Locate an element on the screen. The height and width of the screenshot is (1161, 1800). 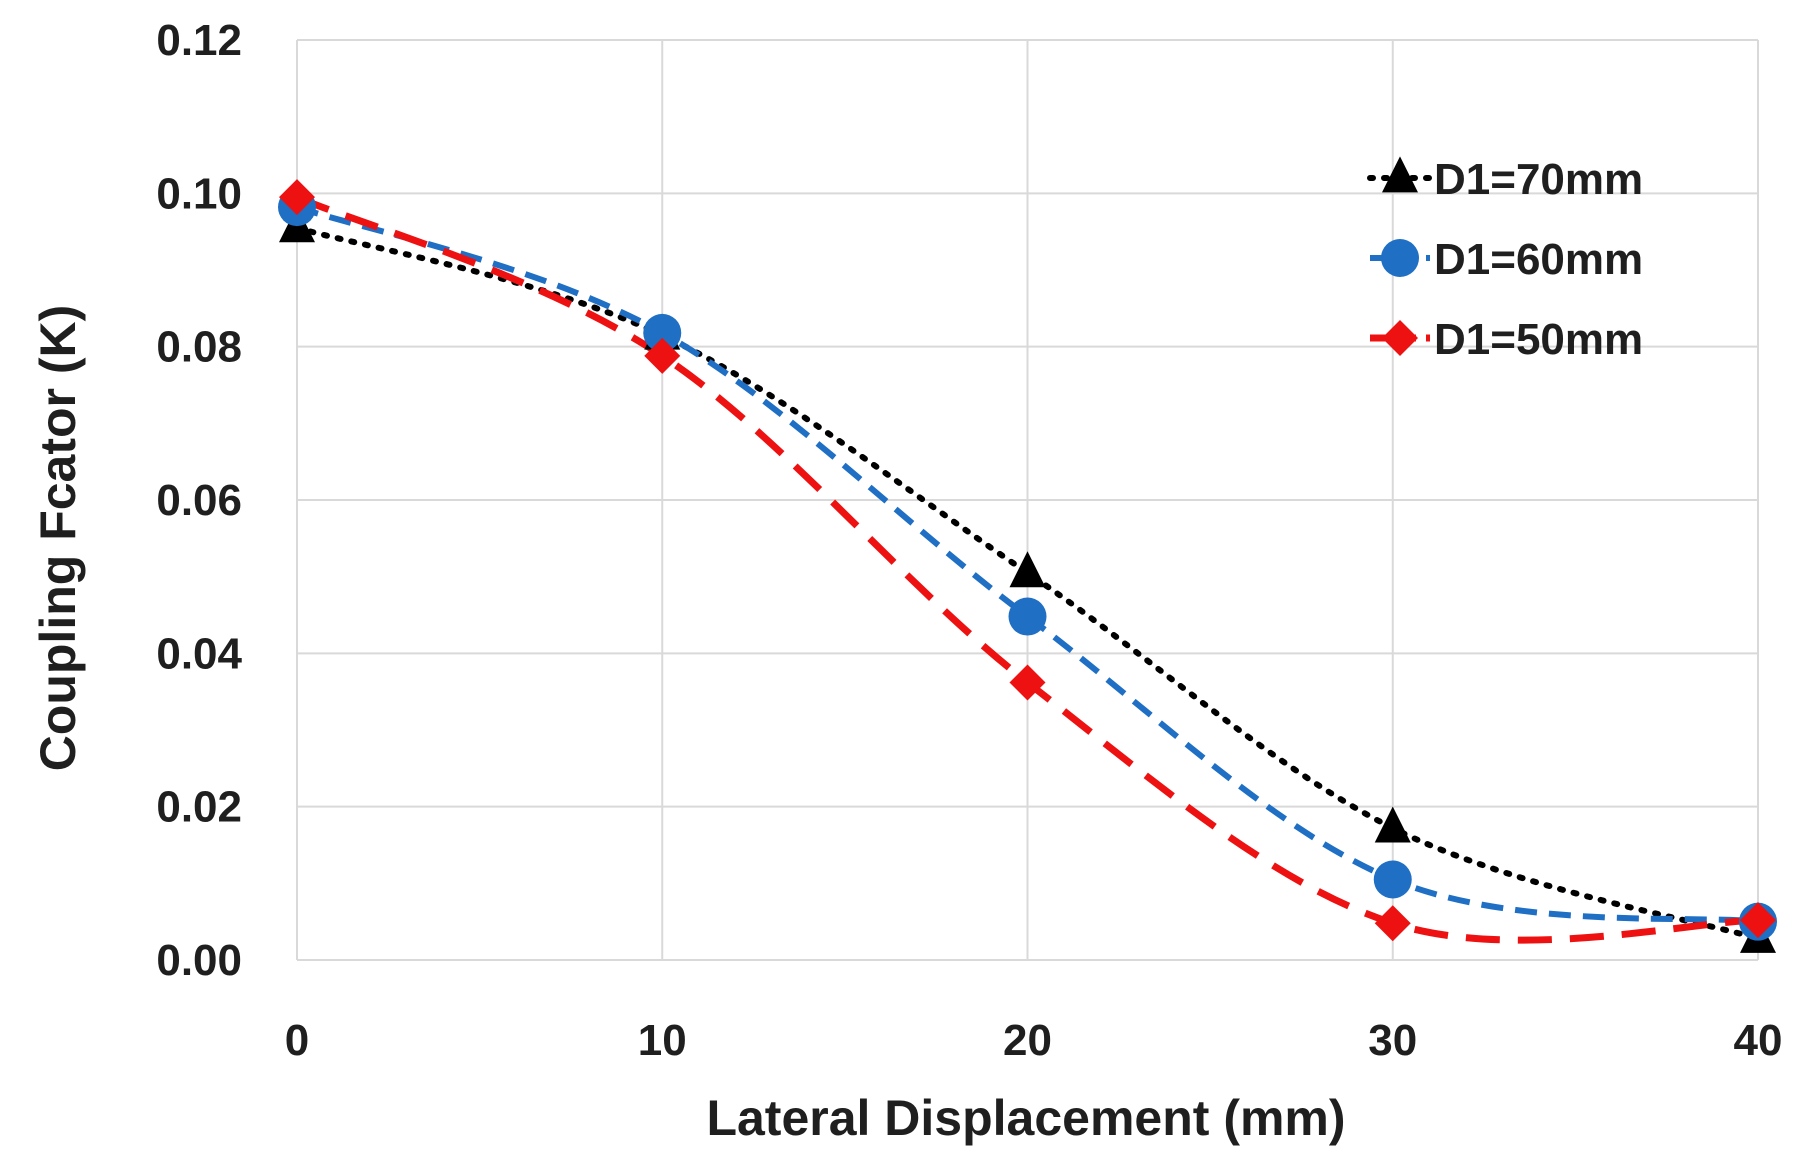
y-tick-label: 0.04 is located at coordinates (199, 653).